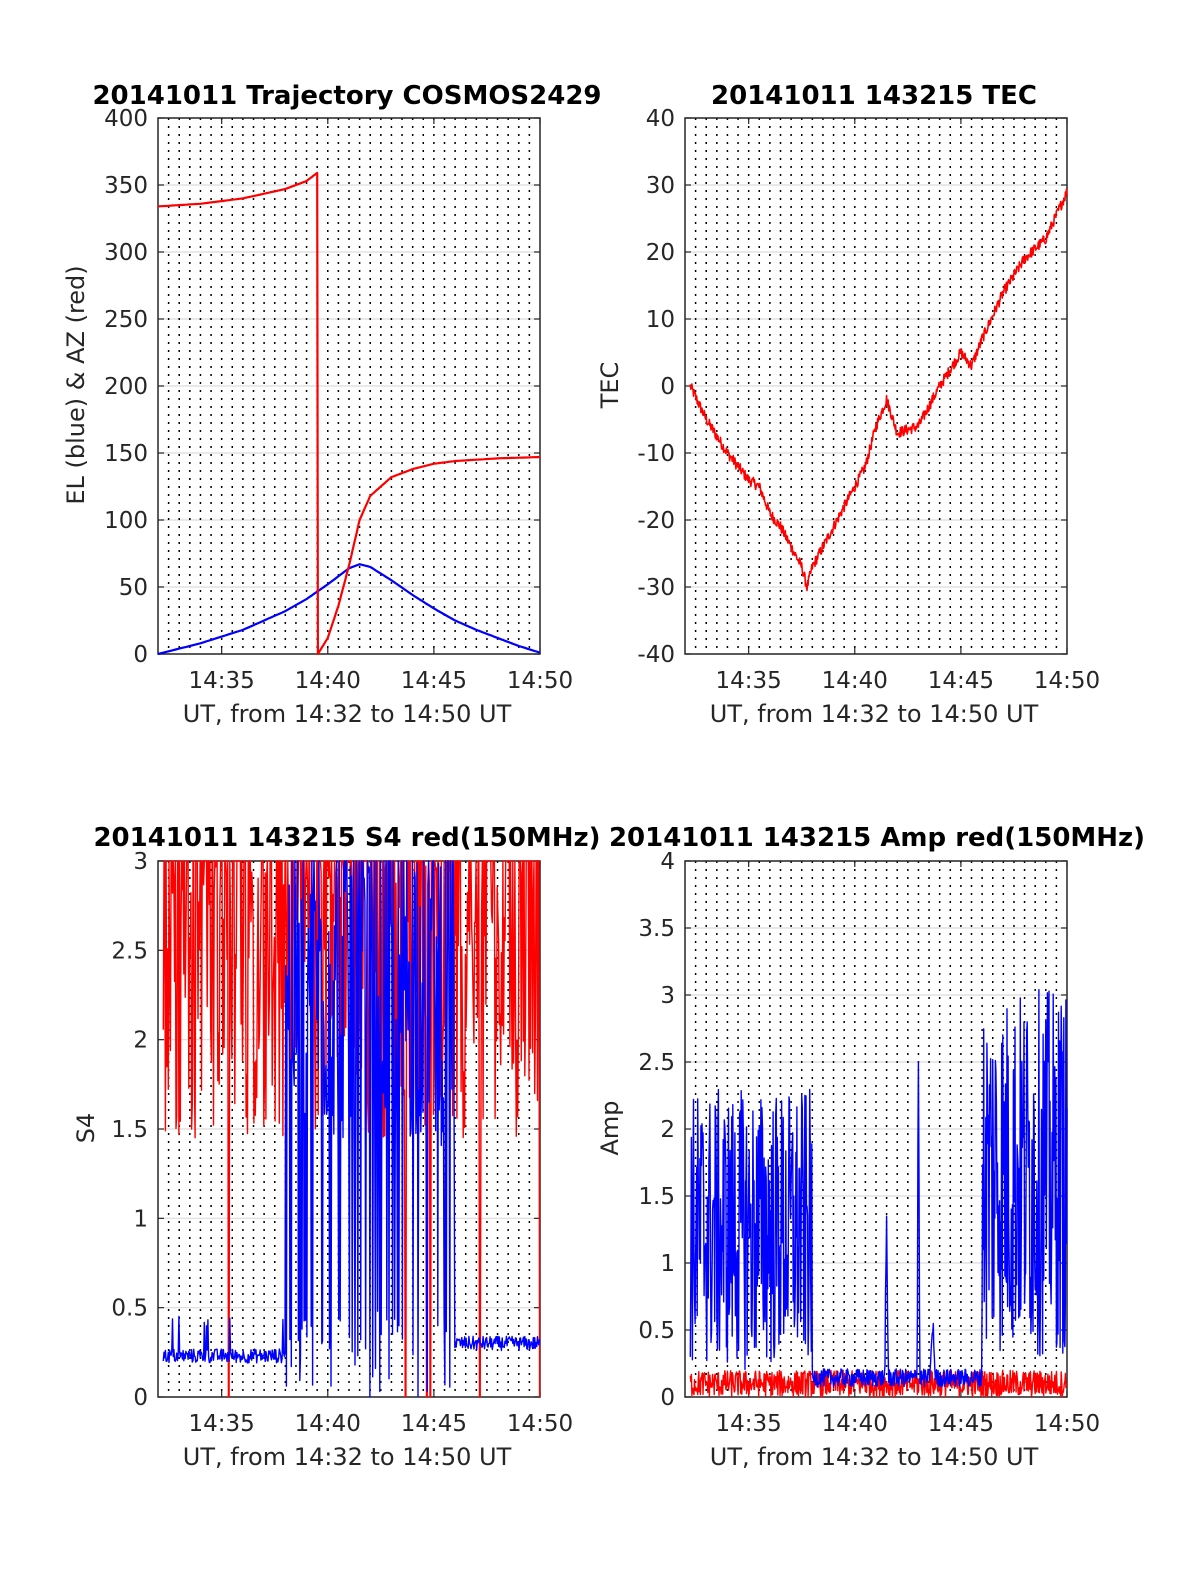 The width and height of the screenshot is (1200, 1575). I want to click on trajectory-ytick-label: 0, so click(140, 655).